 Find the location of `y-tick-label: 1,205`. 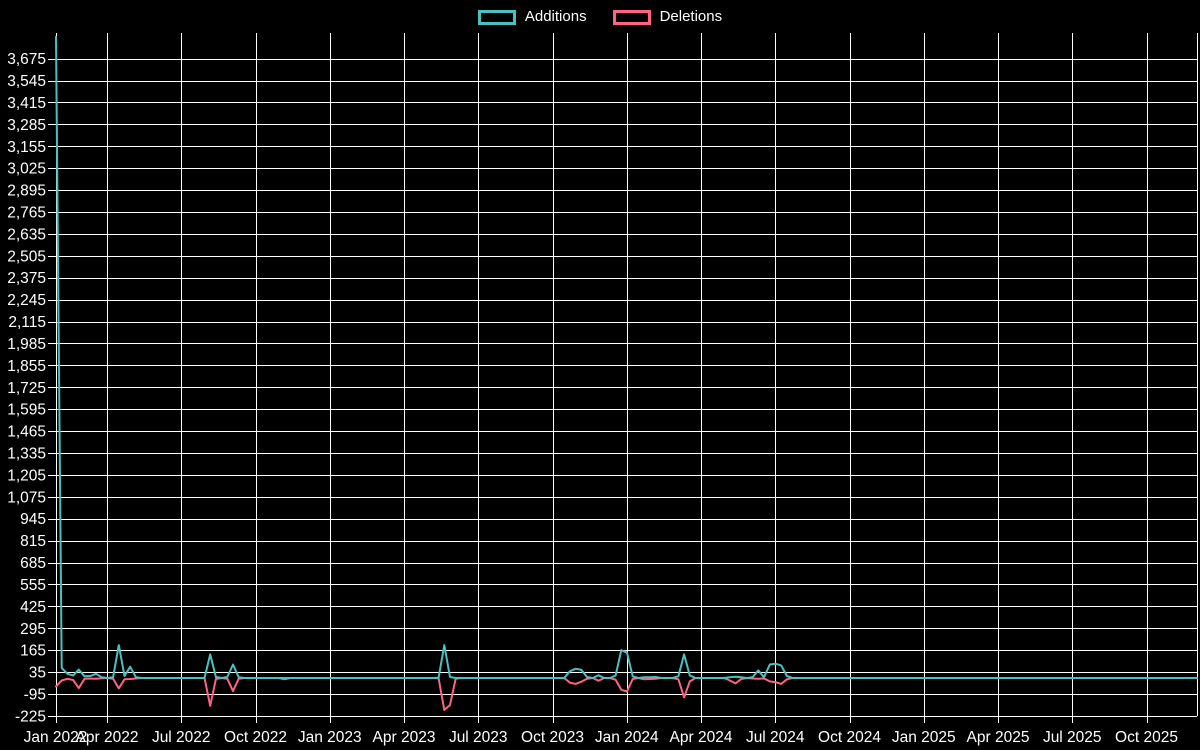

y-tick-label: 1,205 is located at coordinates (26, 475).